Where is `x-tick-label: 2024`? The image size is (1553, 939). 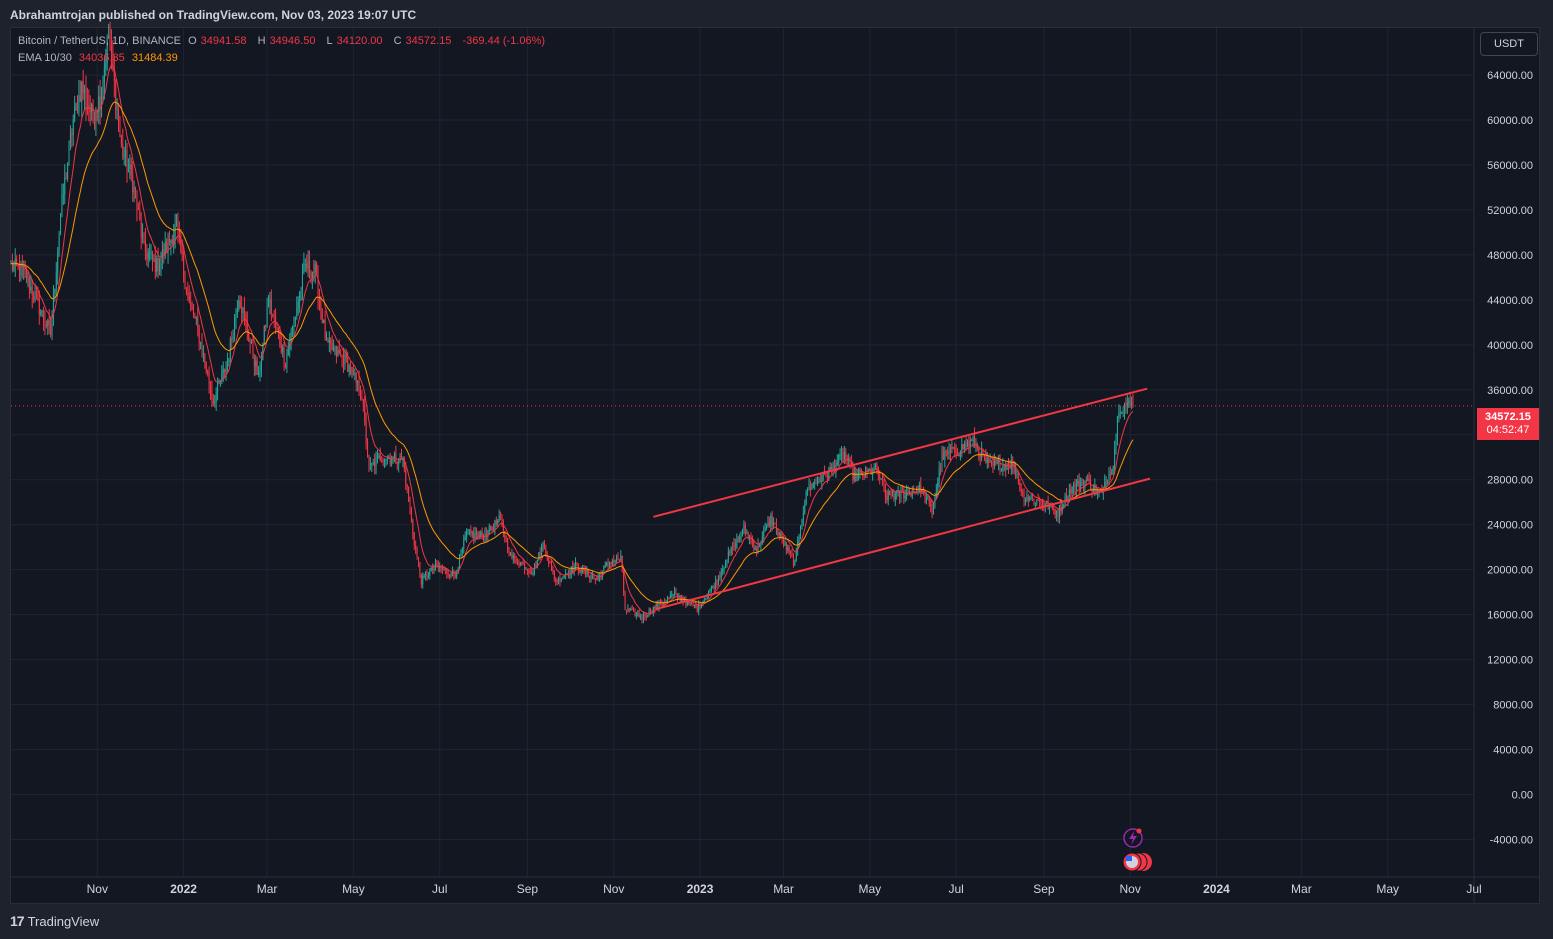
x-tick-label: 2024 is located at coordinates (1216, 889).